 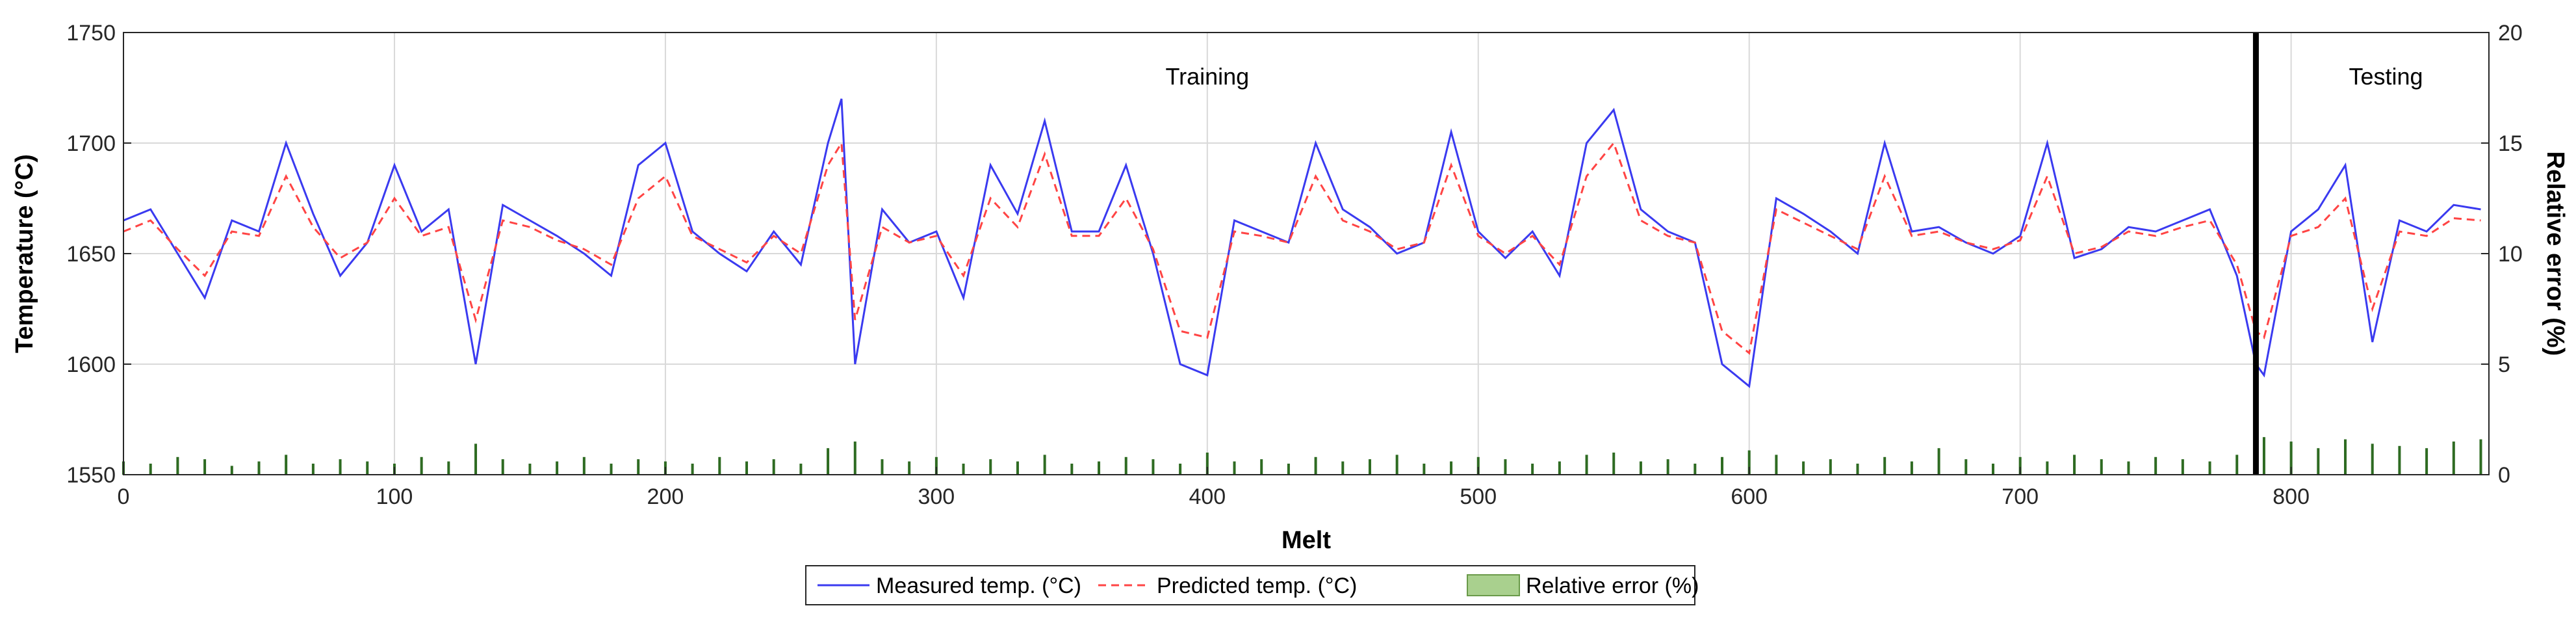 What do you see at coordinates (1302, 456) in the screenshot?
I see `error-bars` at bounding box center [1302, 456].